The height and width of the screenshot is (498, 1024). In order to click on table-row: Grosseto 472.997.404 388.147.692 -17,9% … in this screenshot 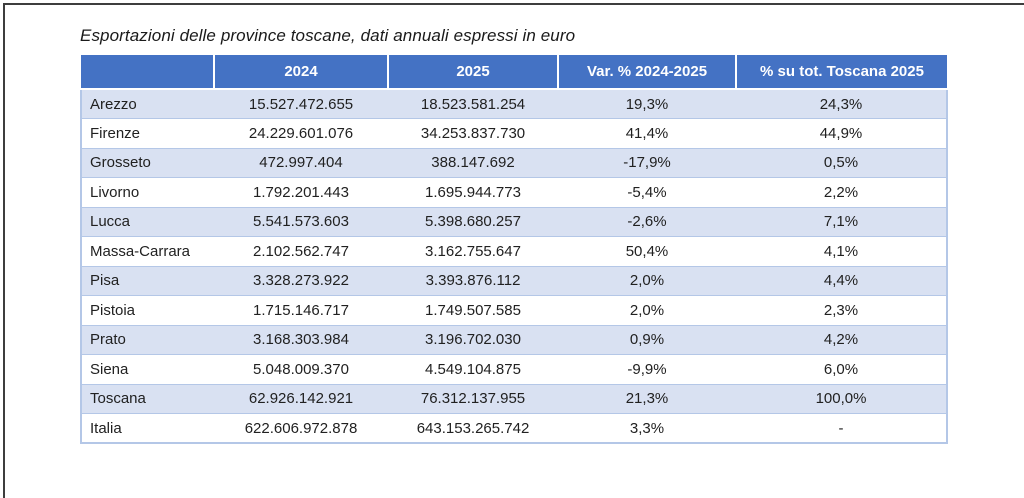, I will do `click(514, 163)`.